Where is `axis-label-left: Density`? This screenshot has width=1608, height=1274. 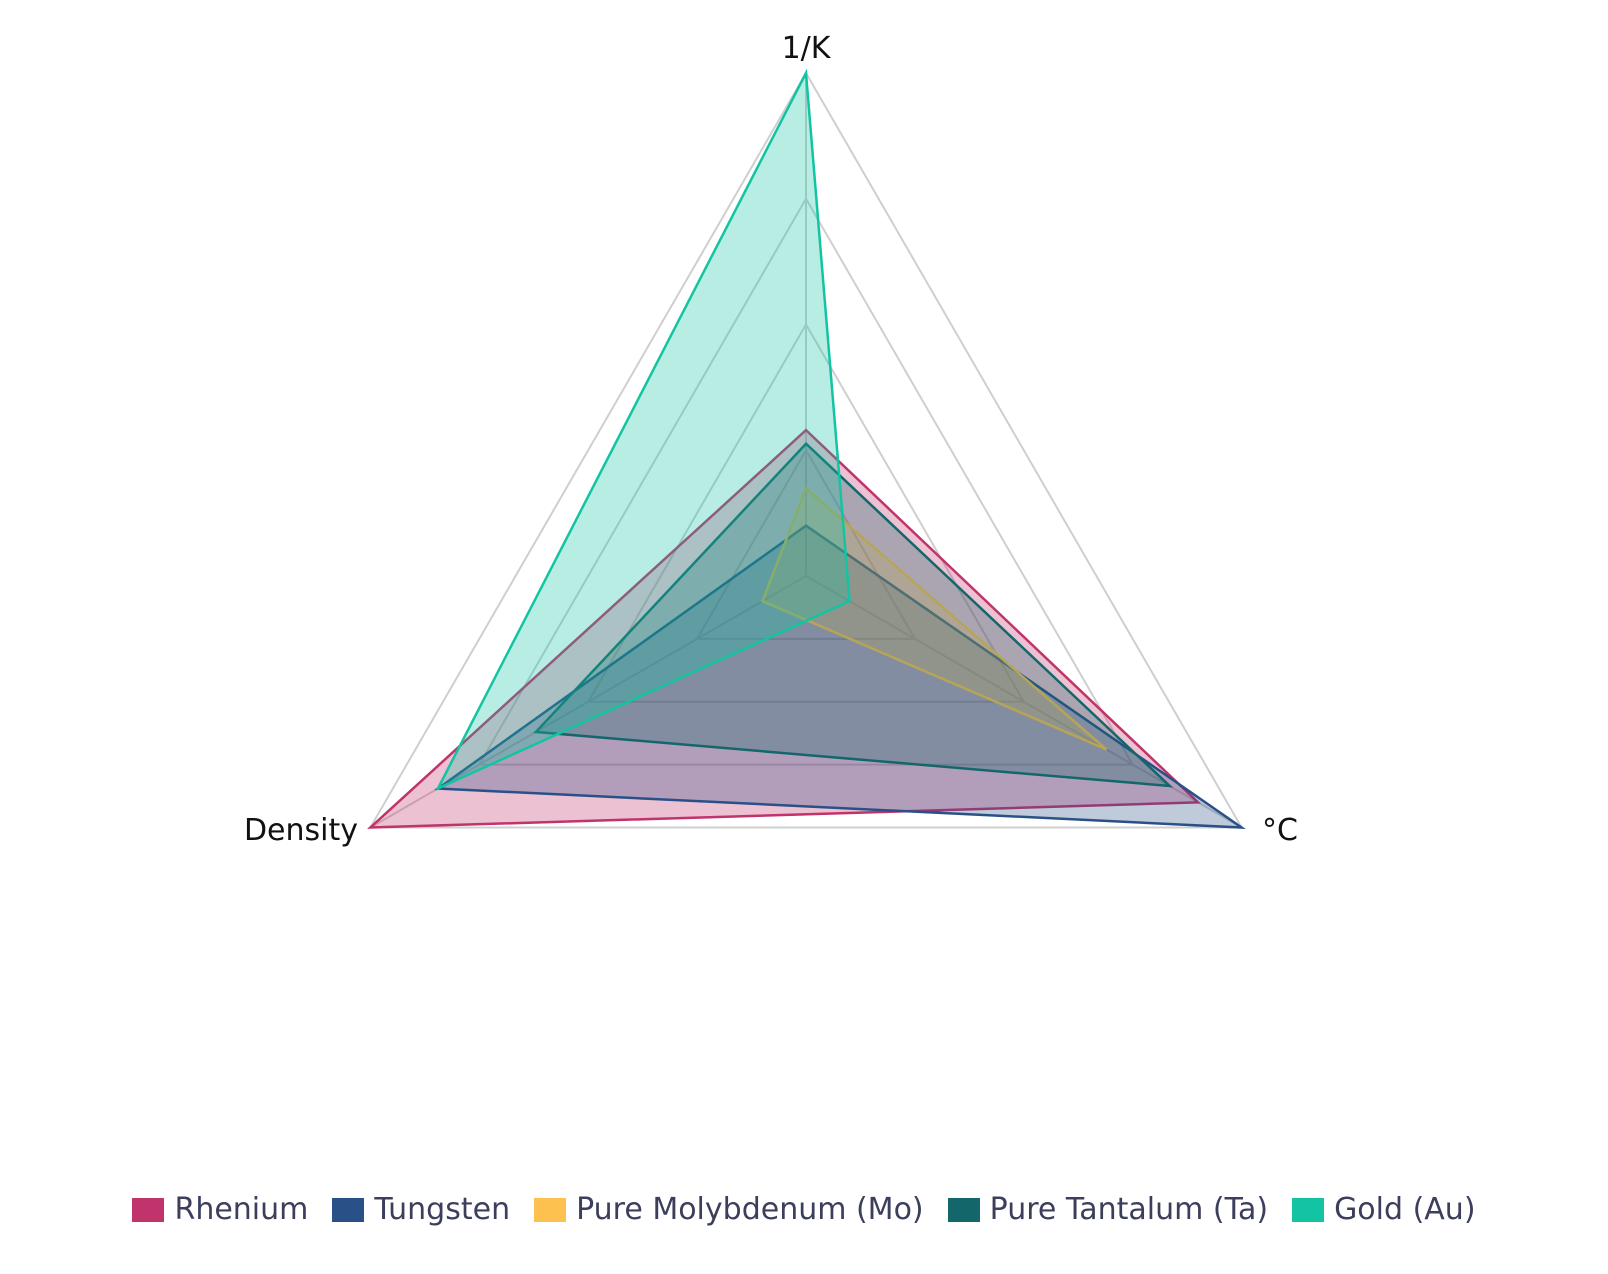
axis-label-left: Density is located at coordinates (301, 830).